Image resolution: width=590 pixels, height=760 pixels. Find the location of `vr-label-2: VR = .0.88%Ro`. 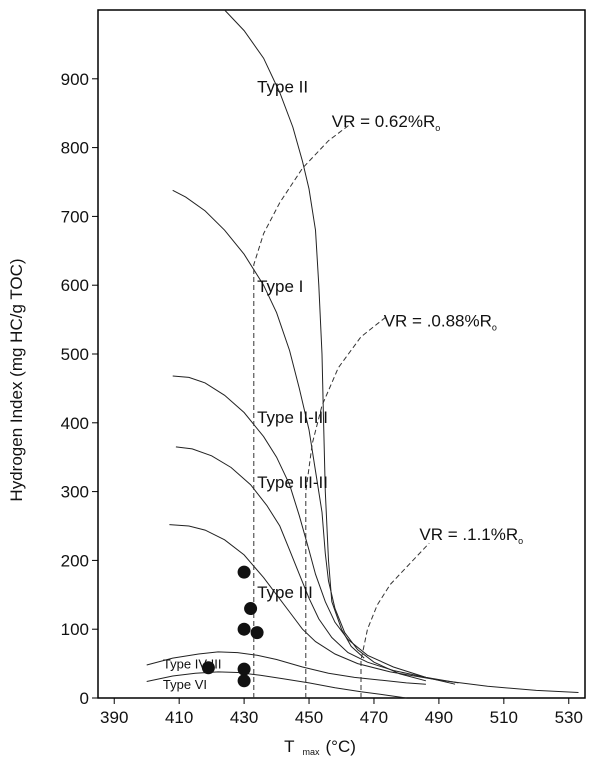

vr-label-2: VR = .0.88%Ro is located at coordinates (440, 321).